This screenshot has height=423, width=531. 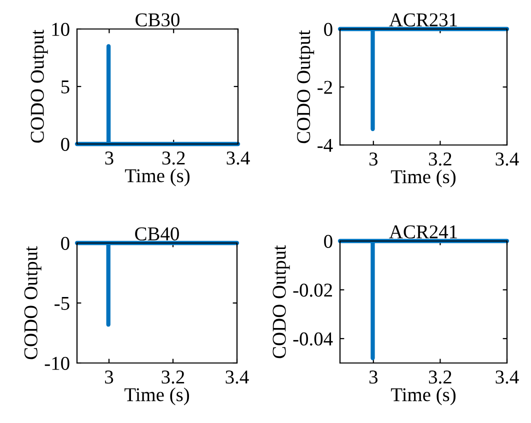 What do you see at coordinates (157, 233) in the screenshot?
I see `chart-title: CB40` at bounding box center [157, 233].